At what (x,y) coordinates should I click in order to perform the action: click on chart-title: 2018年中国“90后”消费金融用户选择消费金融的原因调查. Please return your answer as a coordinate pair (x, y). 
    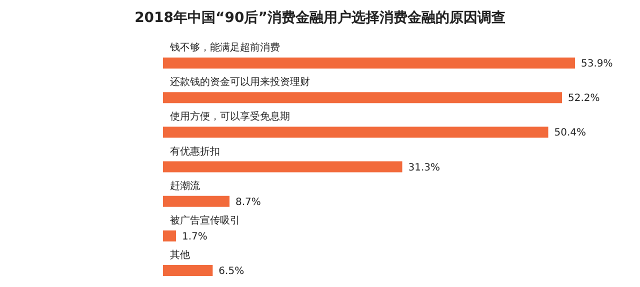
    Looking at the image, I should click on (320, 17).